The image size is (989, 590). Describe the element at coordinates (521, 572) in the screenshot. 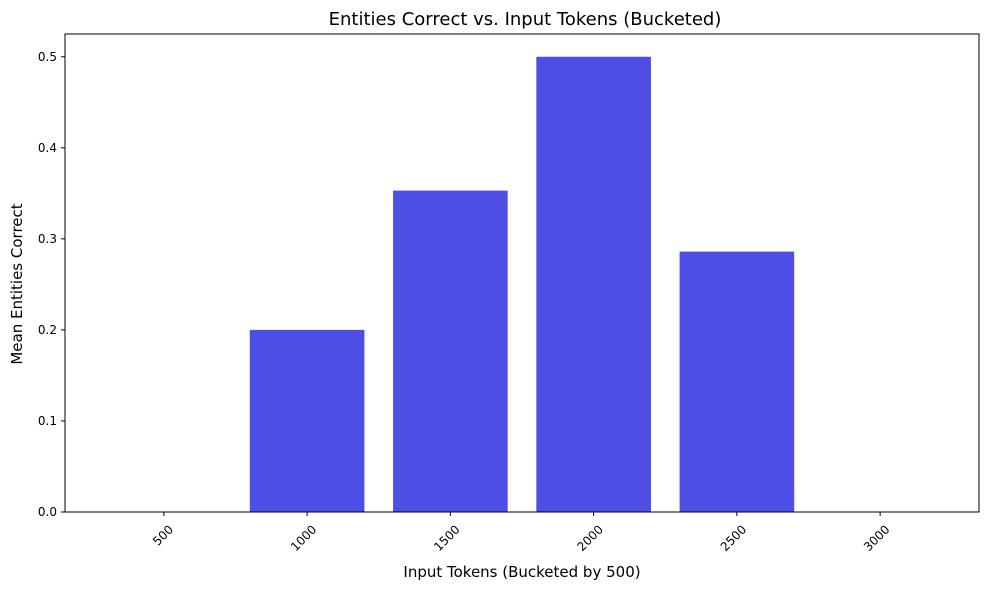

I see `x-axis-label: Input Tokens (Bucketed by 500)` at that location.